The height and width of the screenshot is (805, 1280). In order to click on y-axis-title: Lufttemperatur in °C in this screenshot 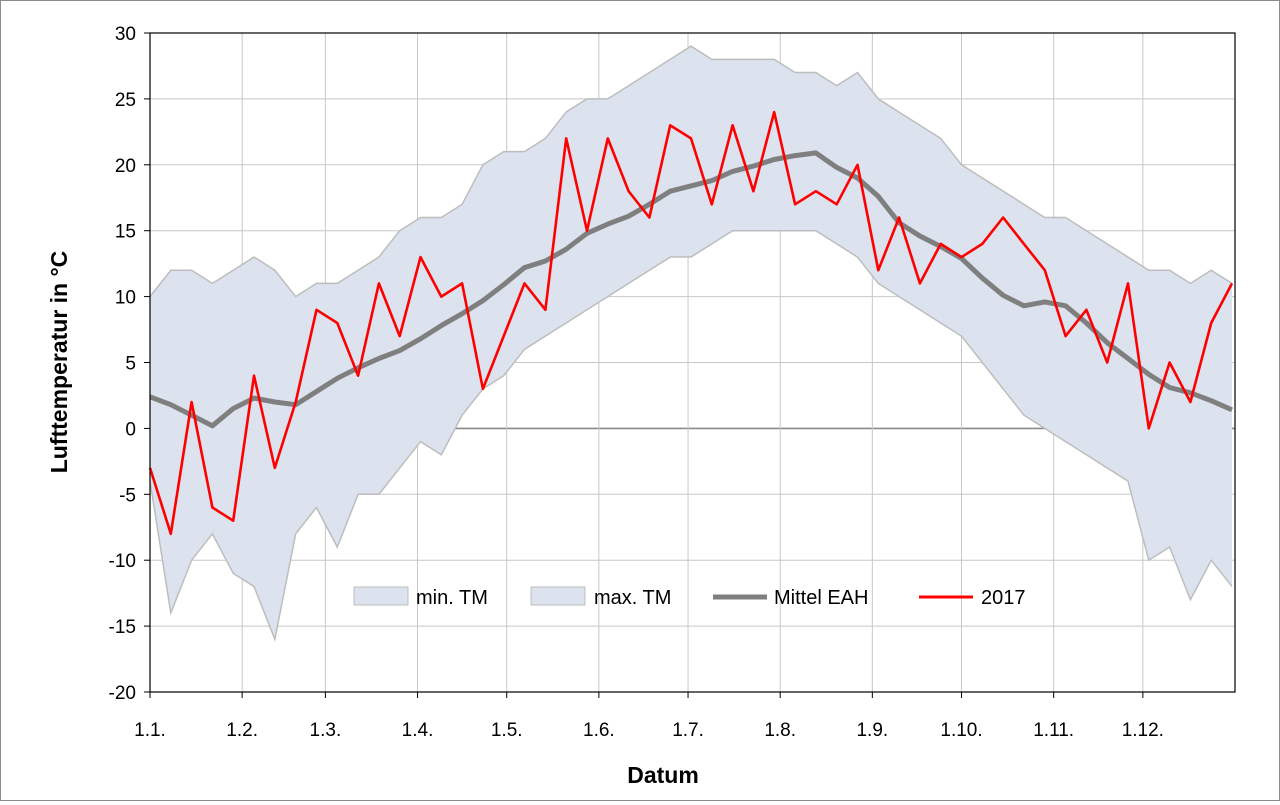, I will do `click(59, 362)`.